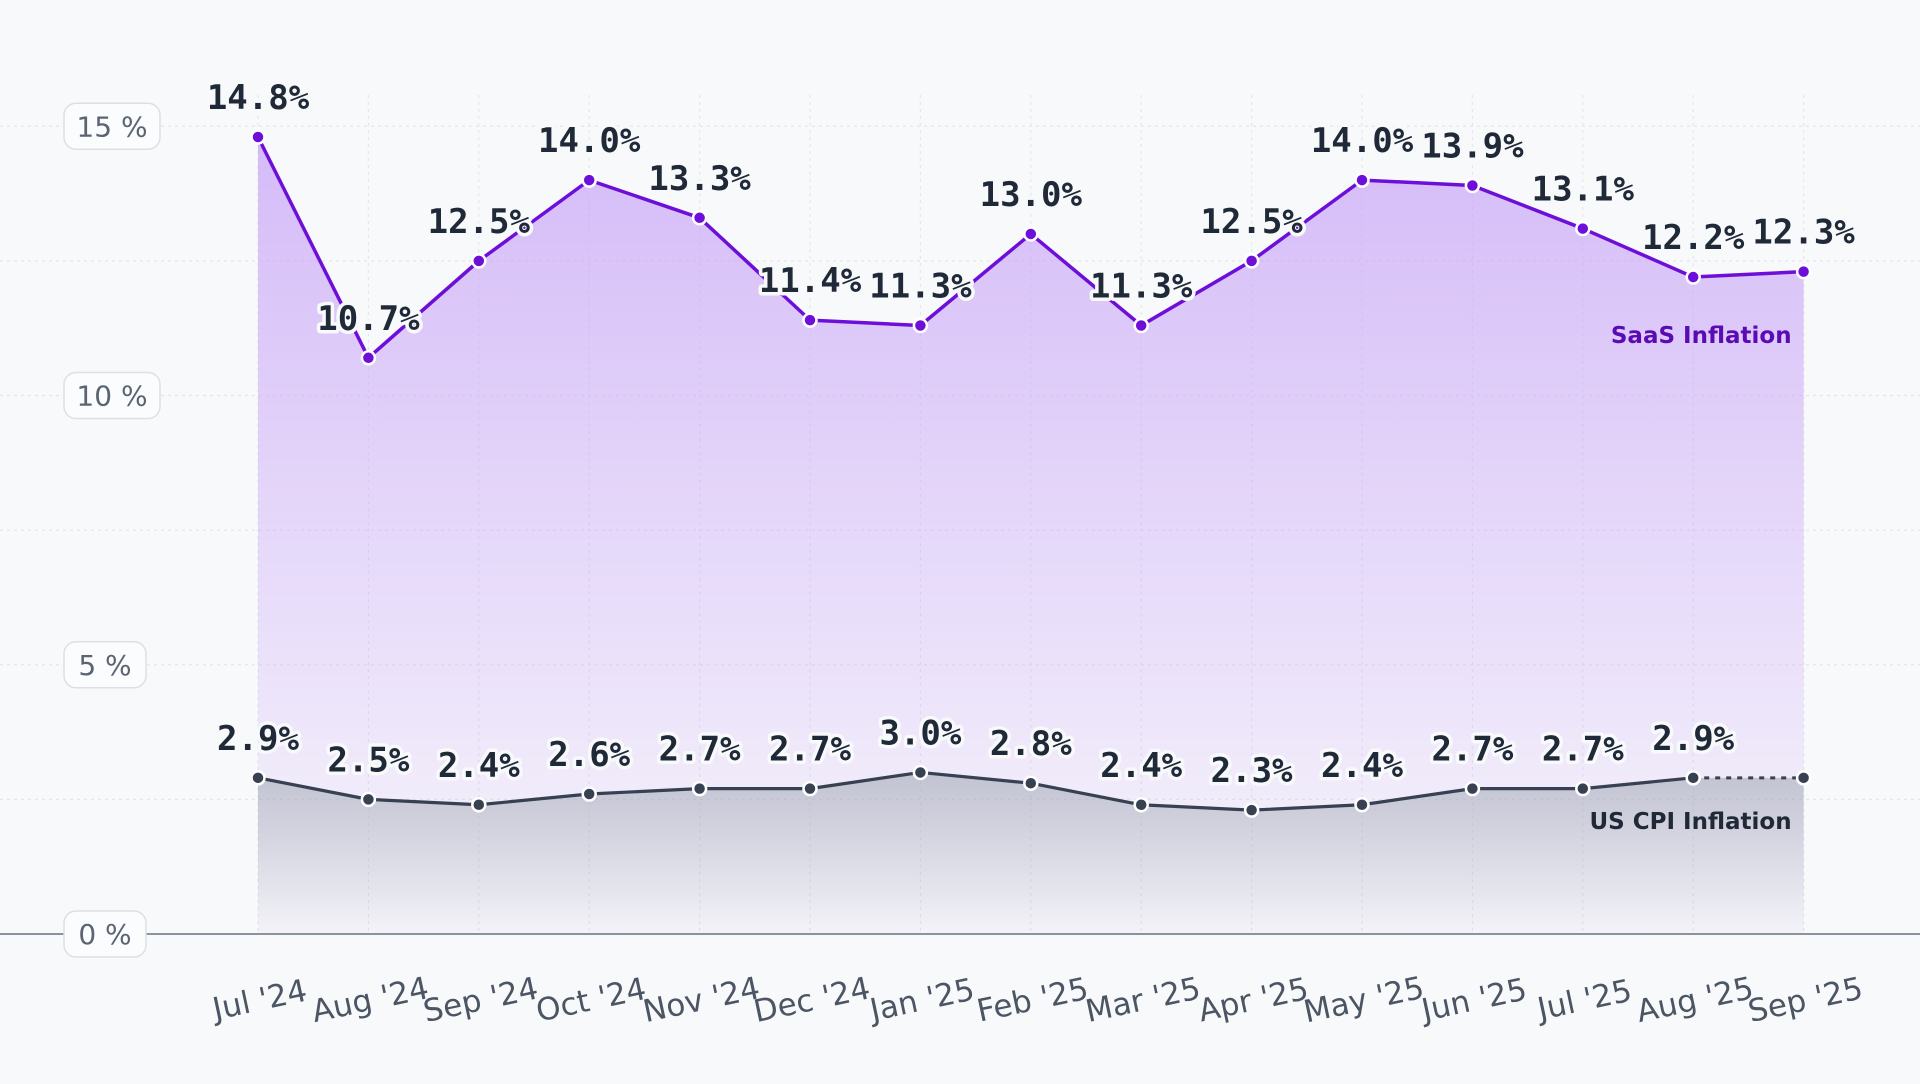 Image resolution: width=1920 pixels, height=1084 pixels. I want to click on data-label: 10.7%, so click(368, 319).